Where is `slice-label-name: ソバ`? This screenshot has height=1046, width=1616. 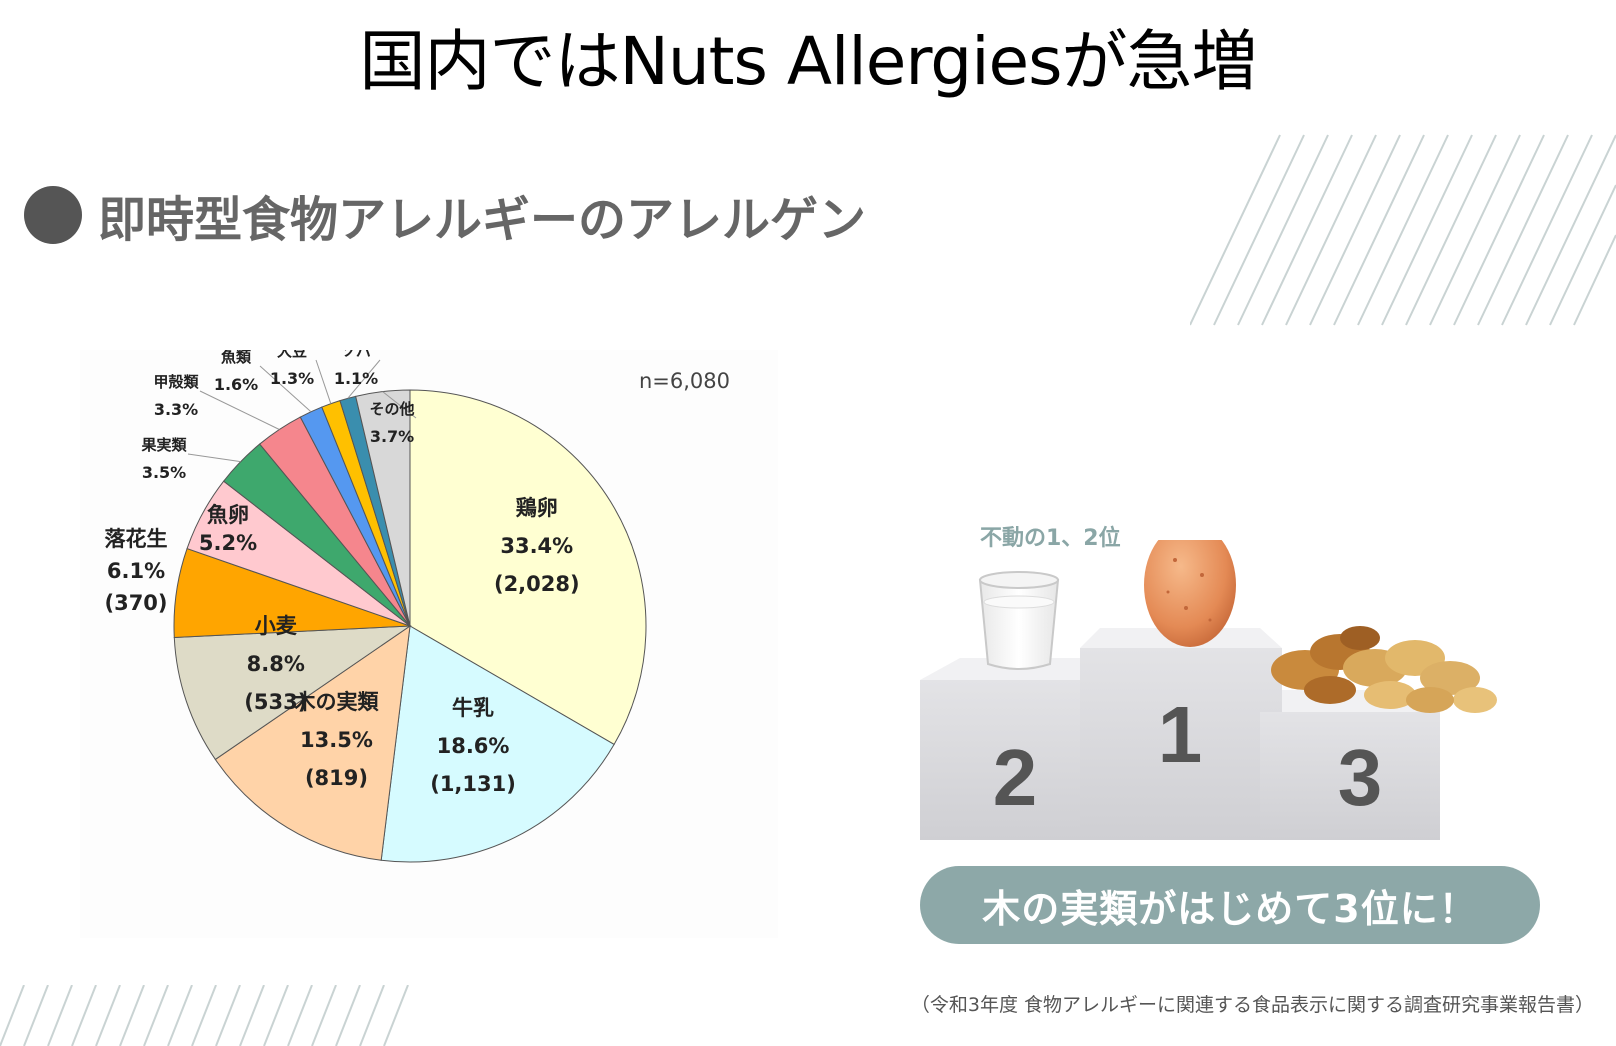
slice-label-name: ソバ is located at coordinates (356, 355).